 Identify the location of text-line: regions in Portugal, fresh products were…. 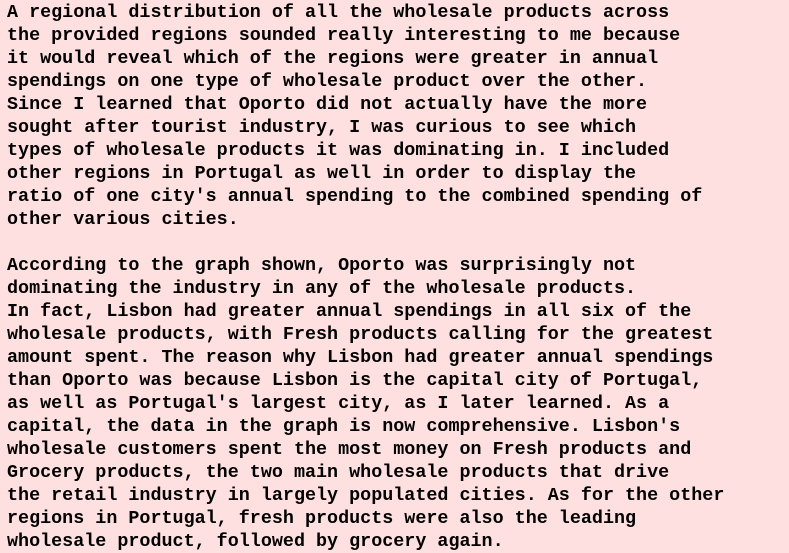
(322, 518).